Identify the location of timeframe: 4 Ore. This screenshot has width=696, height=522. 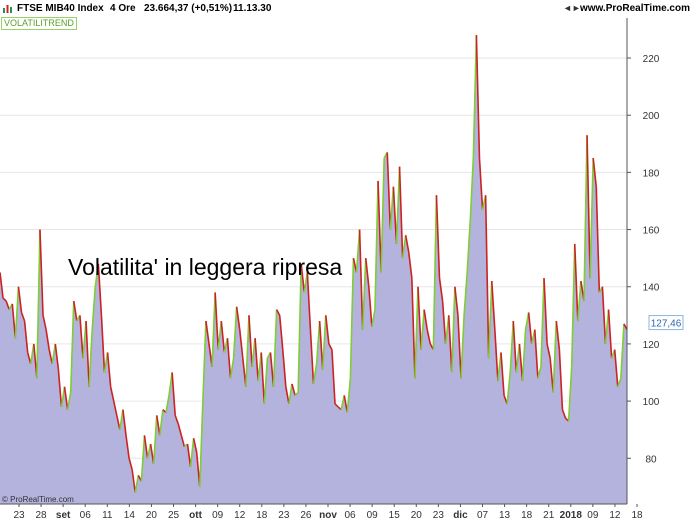
(123, 8).